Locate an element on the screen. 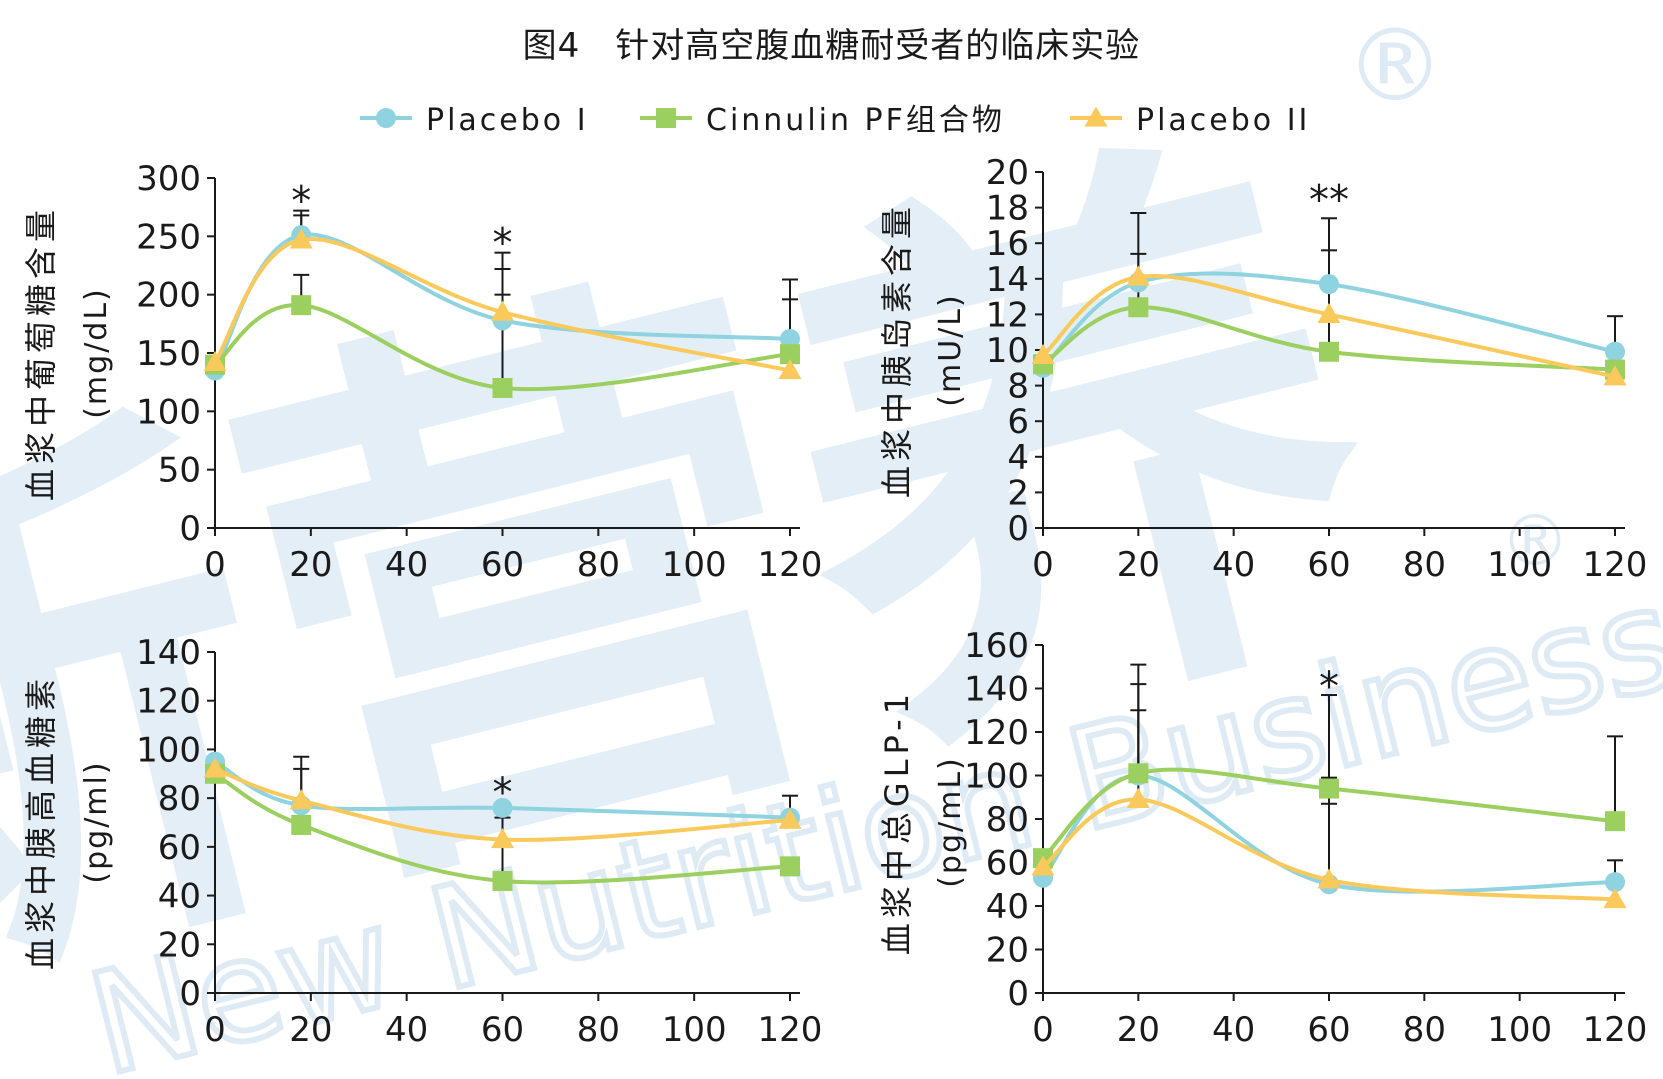 The height and width of the screenshot is (1079, 1663). legend-item-1: Cinnulin PF组合物 is located at coordinates (822, 120).